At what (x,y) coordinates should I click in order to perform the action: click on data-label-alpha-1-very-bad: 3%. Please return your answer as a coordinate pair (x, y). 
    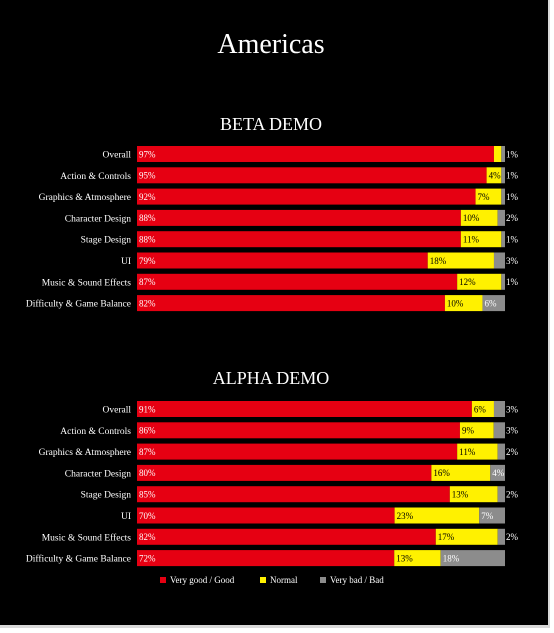
    Looking at the image, I should click on (512, 431).